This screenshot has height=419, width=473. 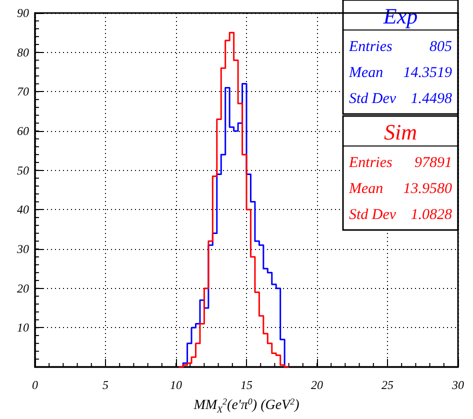 What do you see at coordinates (431, 215) in the screenshot?
I see `annotation: 1.0828` at bounding box center [431, 215].